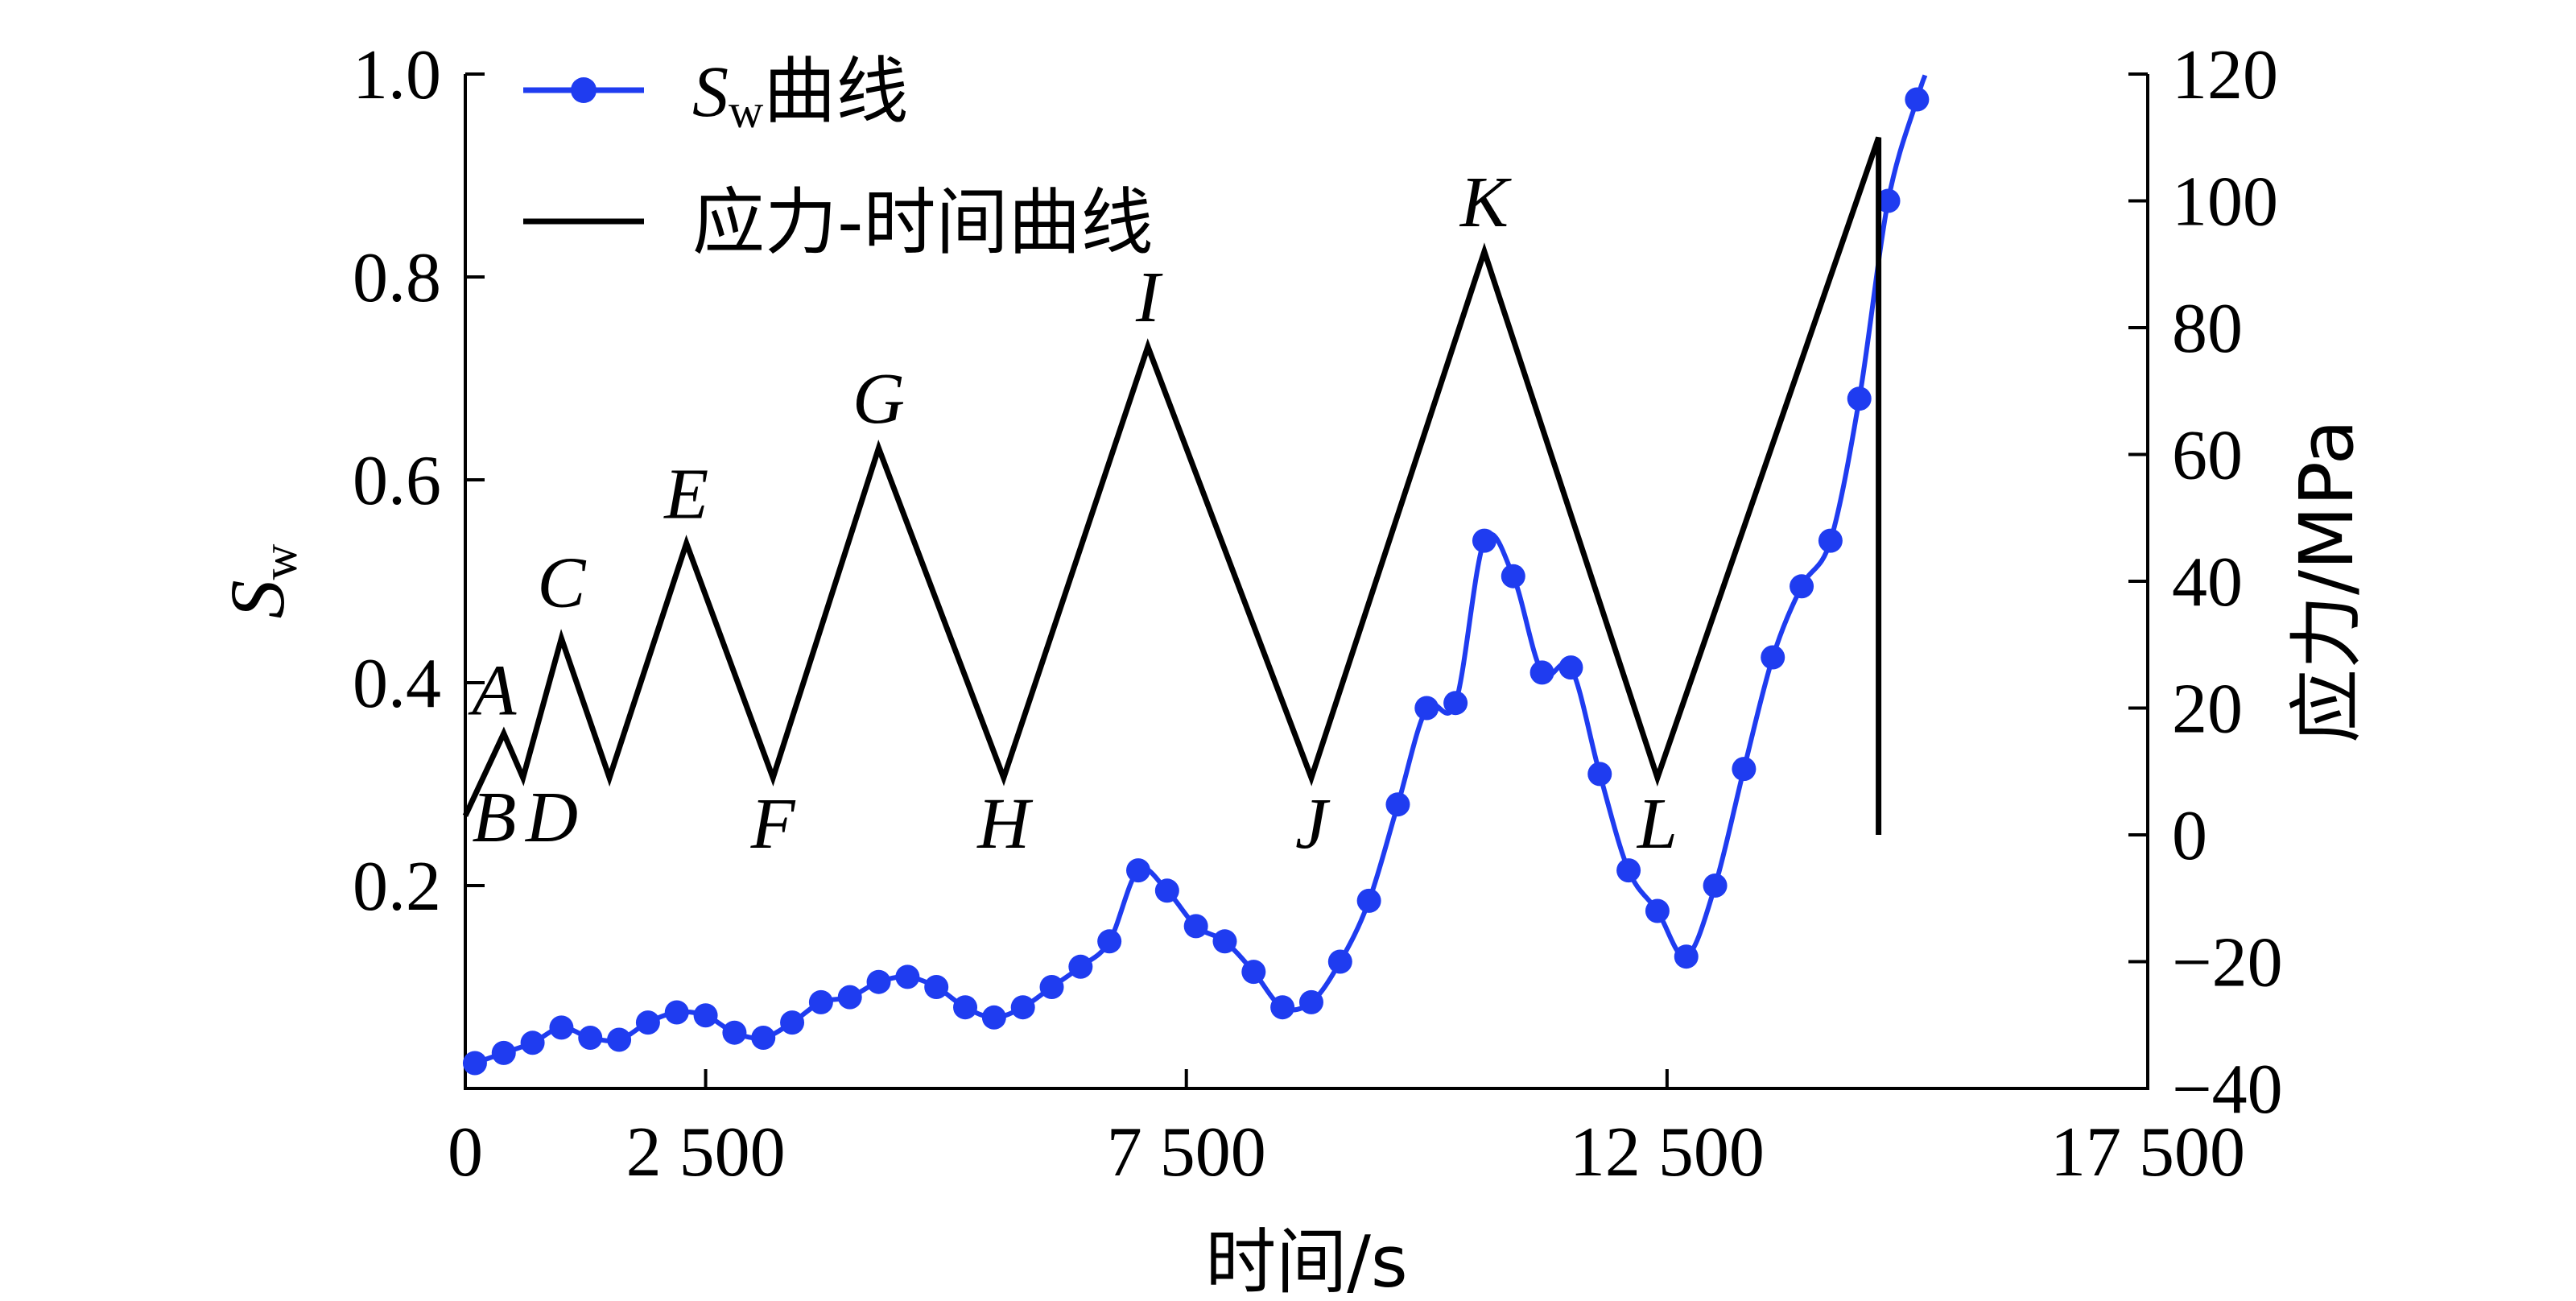  What do you see at coordinates (280, 561) in the screenshot?
I see `y-left-title-sub: w` at bounding box center [280, 561].